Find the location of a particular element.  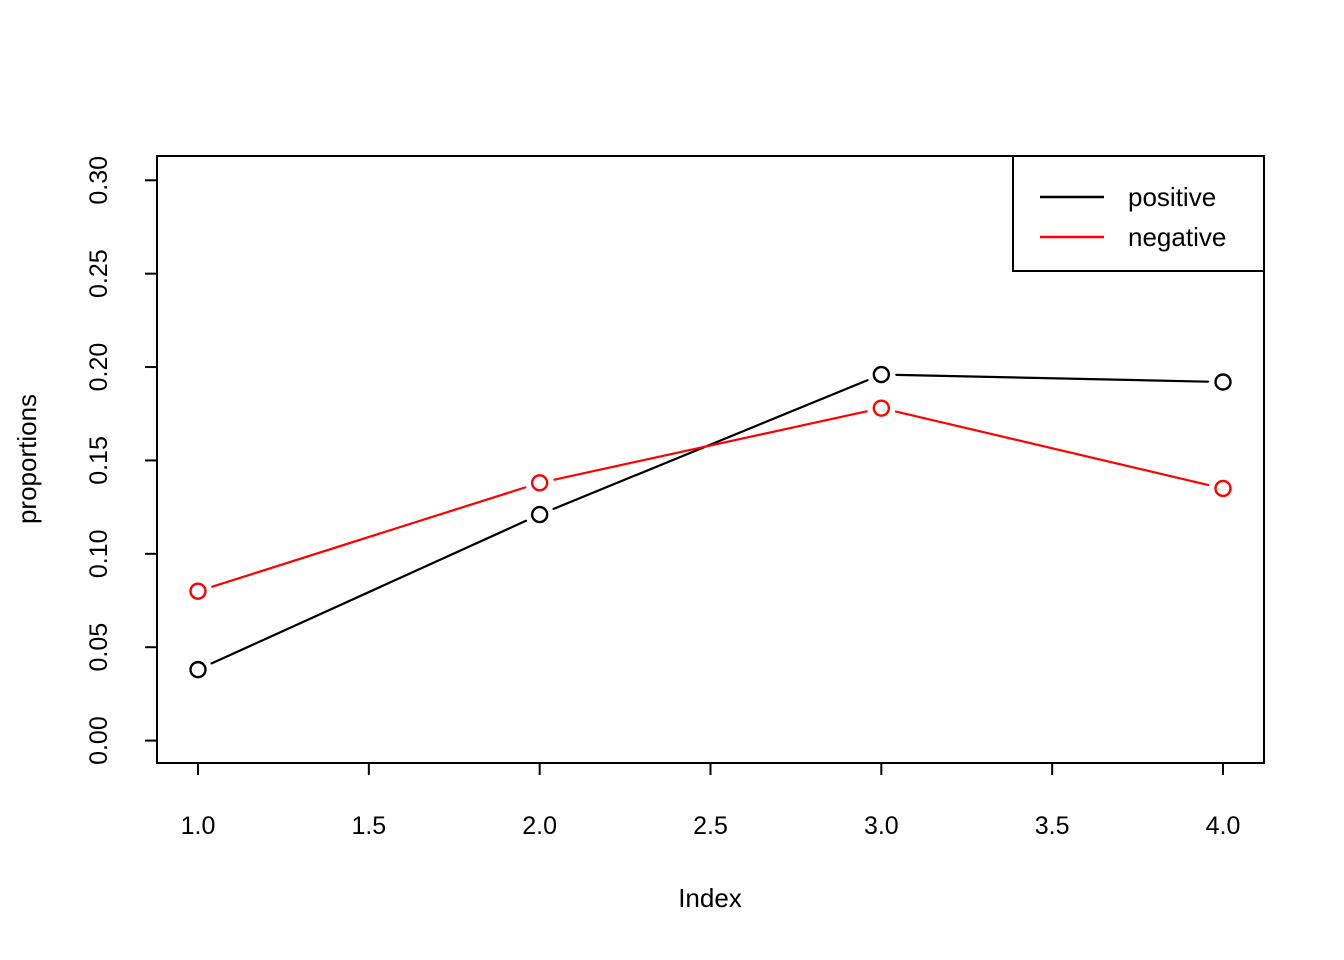

legend: positive negative is located at coordinates (1138, 213).